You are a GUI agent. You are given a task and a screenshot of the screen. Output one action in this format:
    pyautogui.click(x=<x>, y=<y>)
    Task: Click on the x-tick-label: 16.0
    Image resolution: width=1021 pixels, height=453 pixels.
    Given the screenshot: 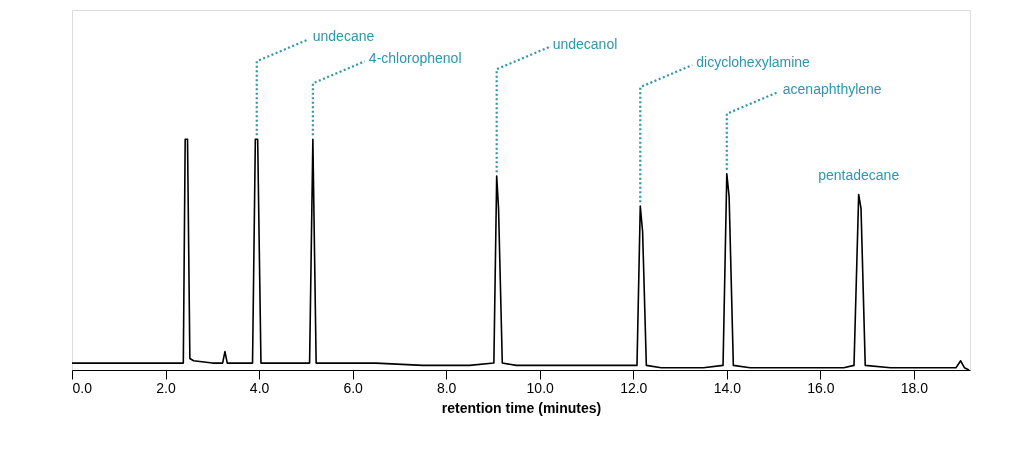 What is the action you would take?
    pyautogui.click(x=821, y=387)
    